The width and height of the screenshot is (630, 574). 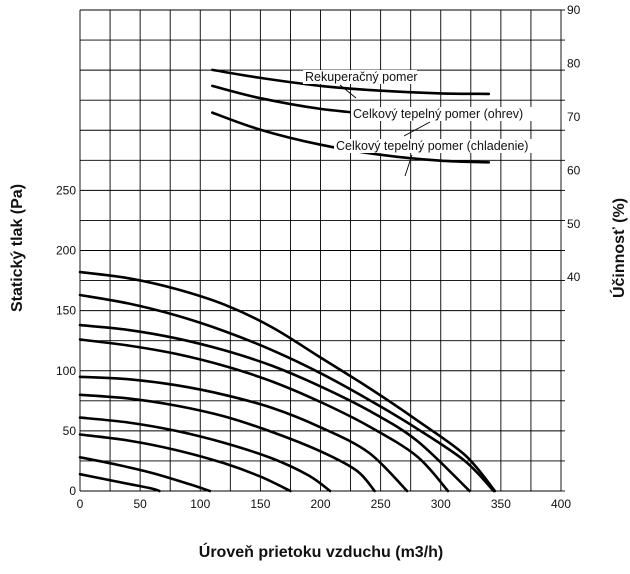 I want to click on x-tick-label: 150, so click(x=260, y=504).